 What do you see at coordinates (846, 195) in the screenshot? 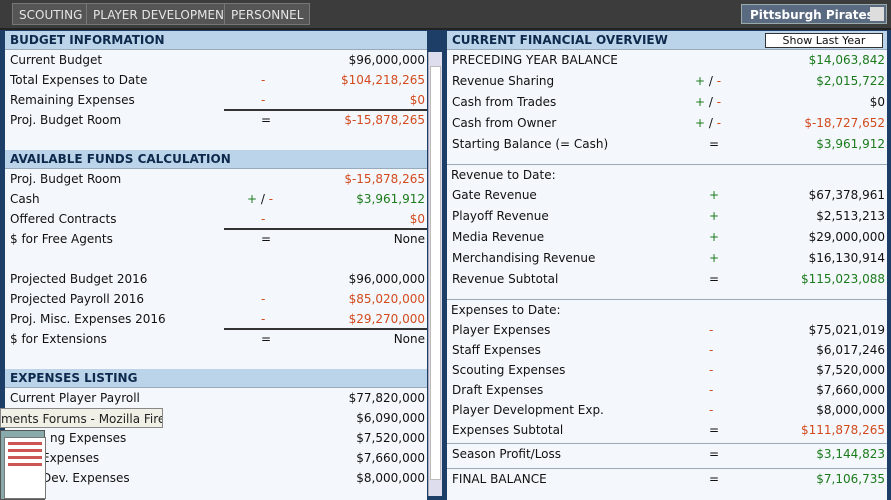
I see `row-value: $67,378,961` at bounding box center [846, 195].